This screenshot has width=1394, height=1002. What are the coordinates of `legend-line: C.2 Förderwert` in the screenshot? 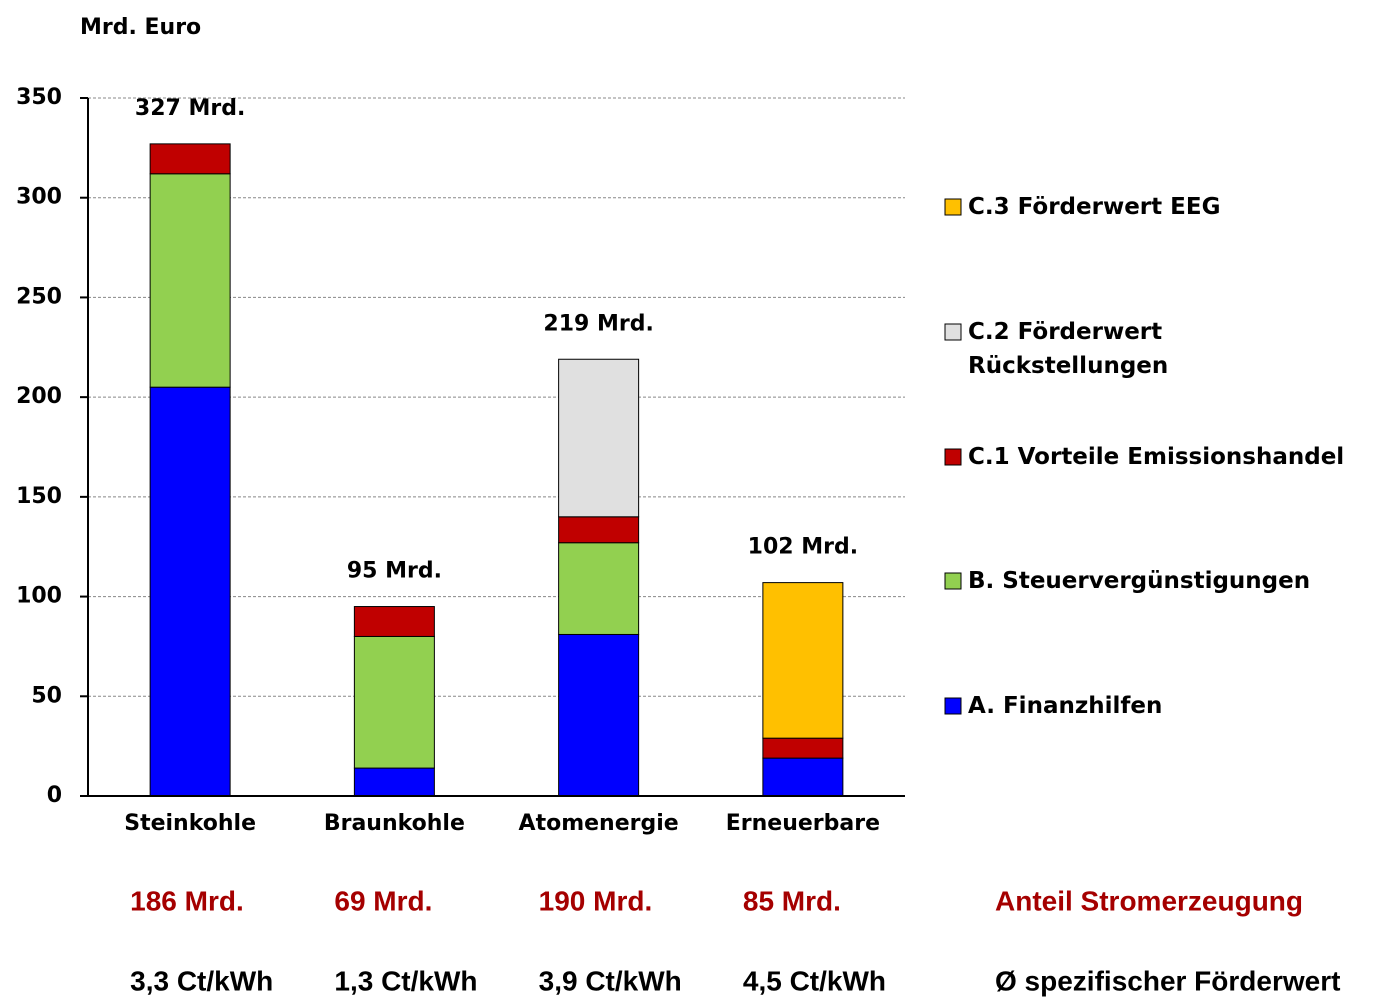 It's located at (1065, 332).